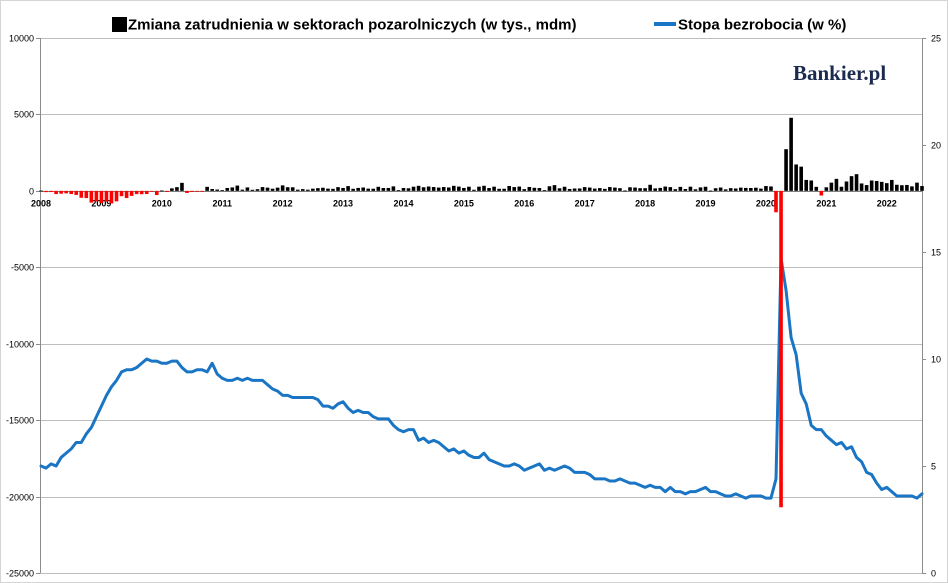 The width and height of the screenshot is (948, 583). What do you see at coordinates (936, 39) in the screenshot?
I see `y2-tick-label: 25` at bounding box center [936, 39].